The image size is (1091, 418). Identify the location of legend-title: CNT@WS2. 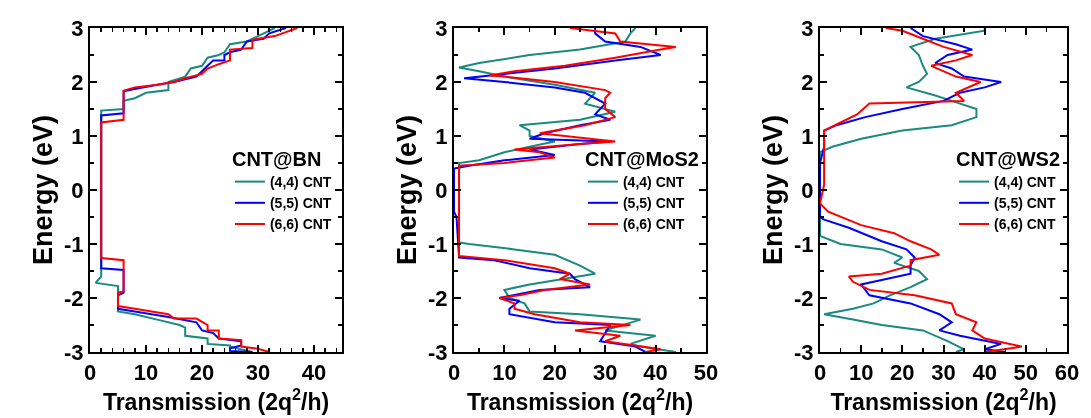
(1008, 159).